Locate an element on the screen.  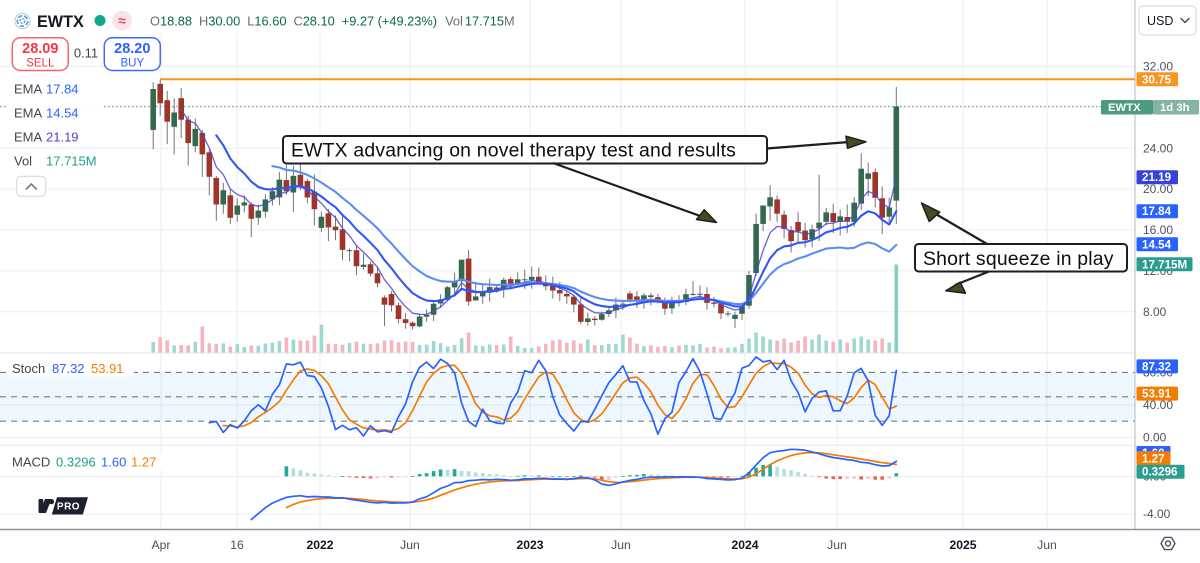
svg-text: 0.00 is located at coordinates (1155, 438).